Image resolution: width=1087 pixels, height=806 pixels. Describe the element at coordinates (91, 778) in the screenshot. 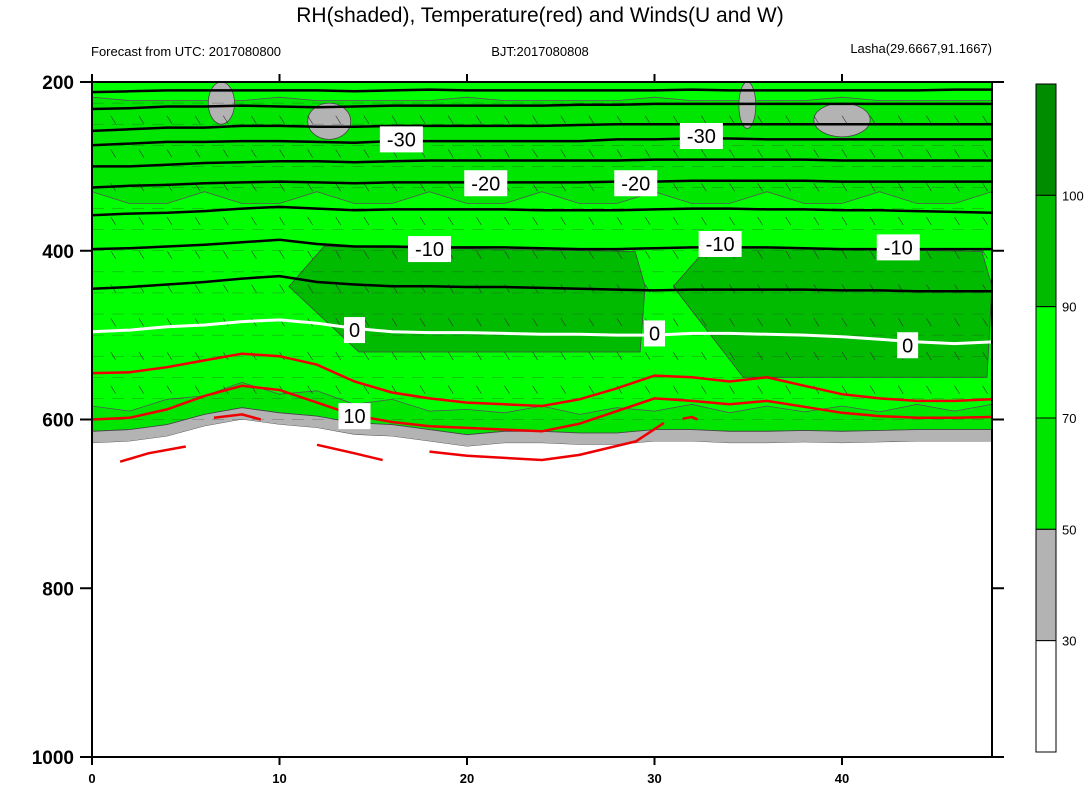

I see `x-tick-label-0: 0` at that location.